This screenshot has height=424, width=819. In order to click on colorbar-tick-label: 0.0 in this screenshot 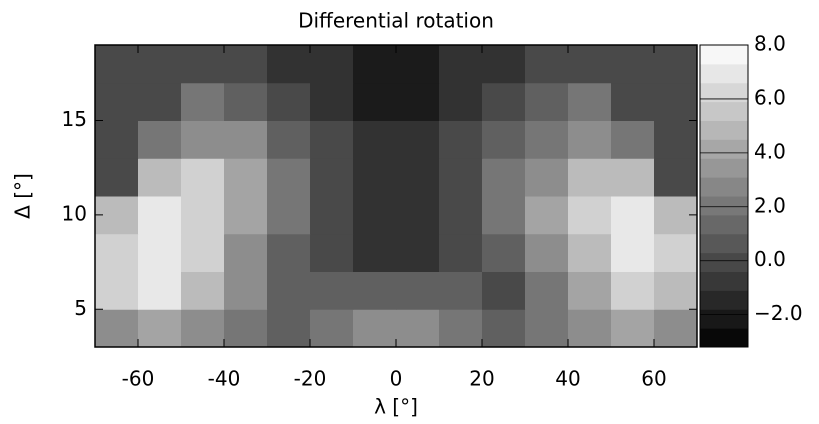, I will do `click(770, 259)`.